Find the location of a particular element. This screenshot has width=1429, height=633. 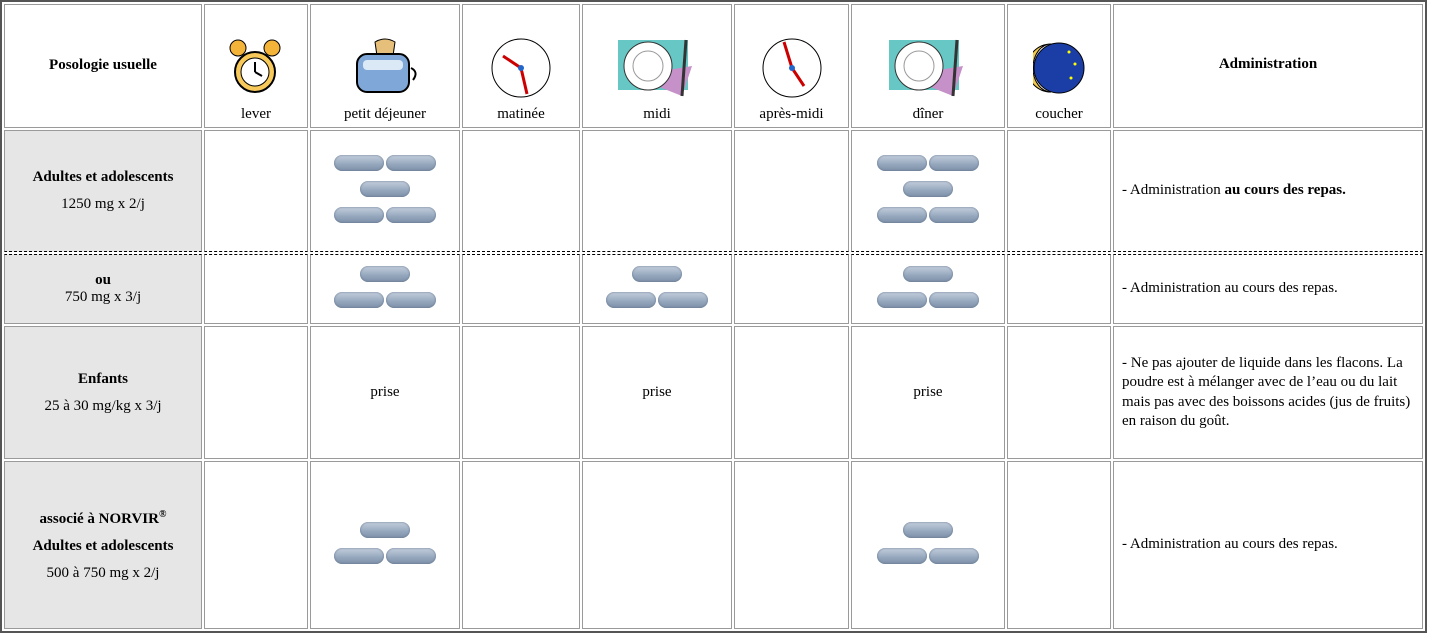

label-cell: Enfants 25 à 30 mg/kg x 3/j is located at coordinates (103, 392).